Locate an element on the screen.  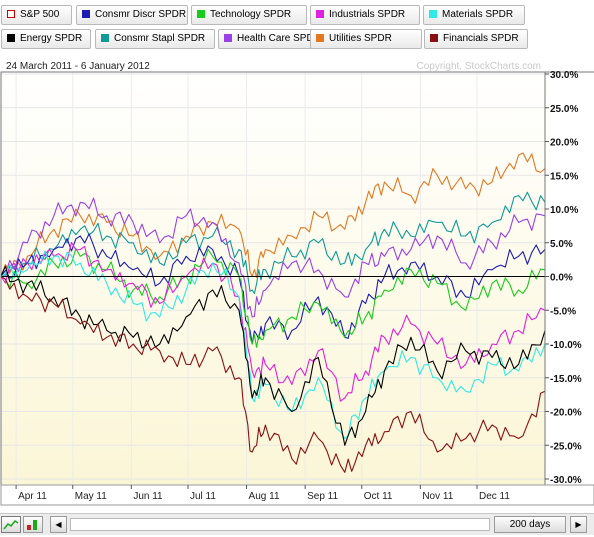
legend-label: Consmr Discr SPDR is located at coordinates (141, 14).